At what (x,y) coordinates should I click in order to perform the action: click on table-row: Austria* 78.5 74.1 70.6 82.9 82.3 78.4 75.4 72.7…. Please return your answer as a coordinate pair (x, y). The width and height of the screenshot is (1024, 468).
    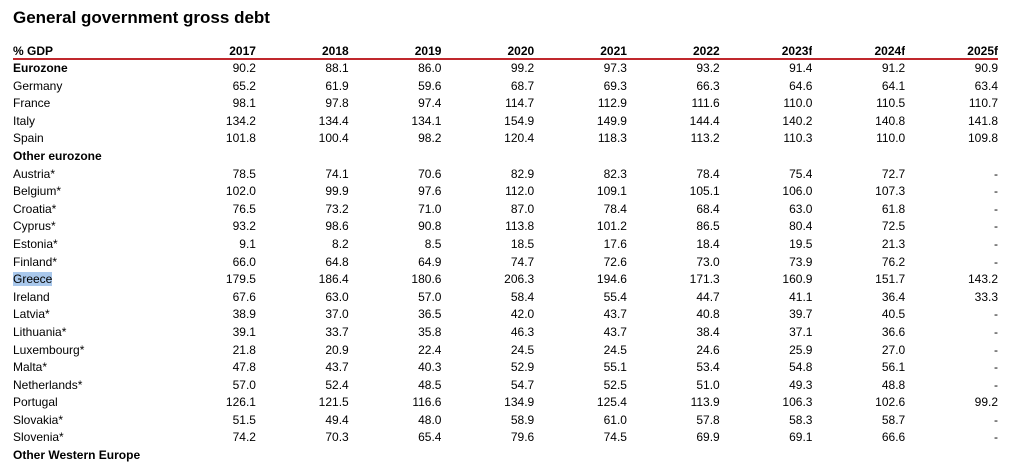
    Looking at the image, I should click on (505, 175).